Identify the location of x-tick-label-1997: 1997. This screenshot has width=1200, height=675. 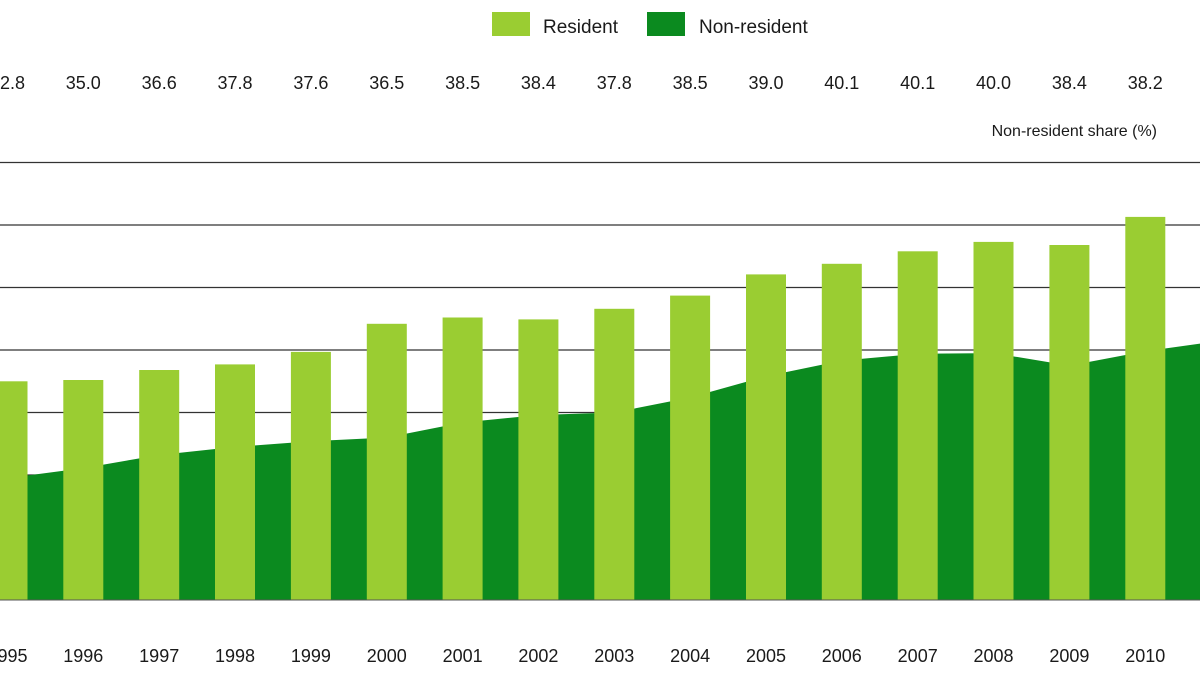
(159, 656).